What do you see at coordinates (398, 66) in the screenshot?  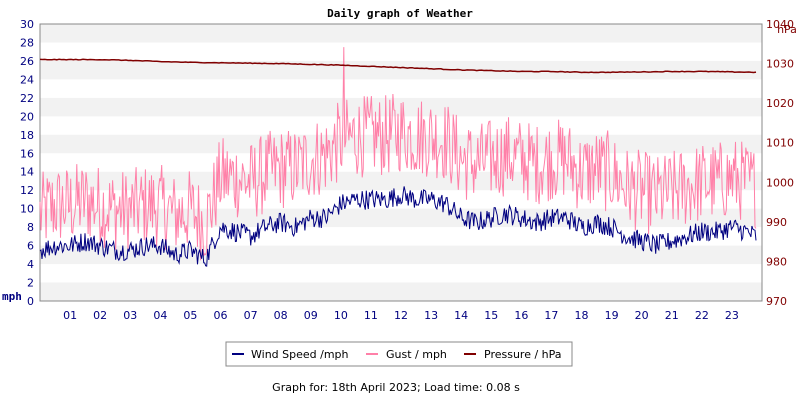 I see `pressure-series-line` at bounding box center [398, 66].